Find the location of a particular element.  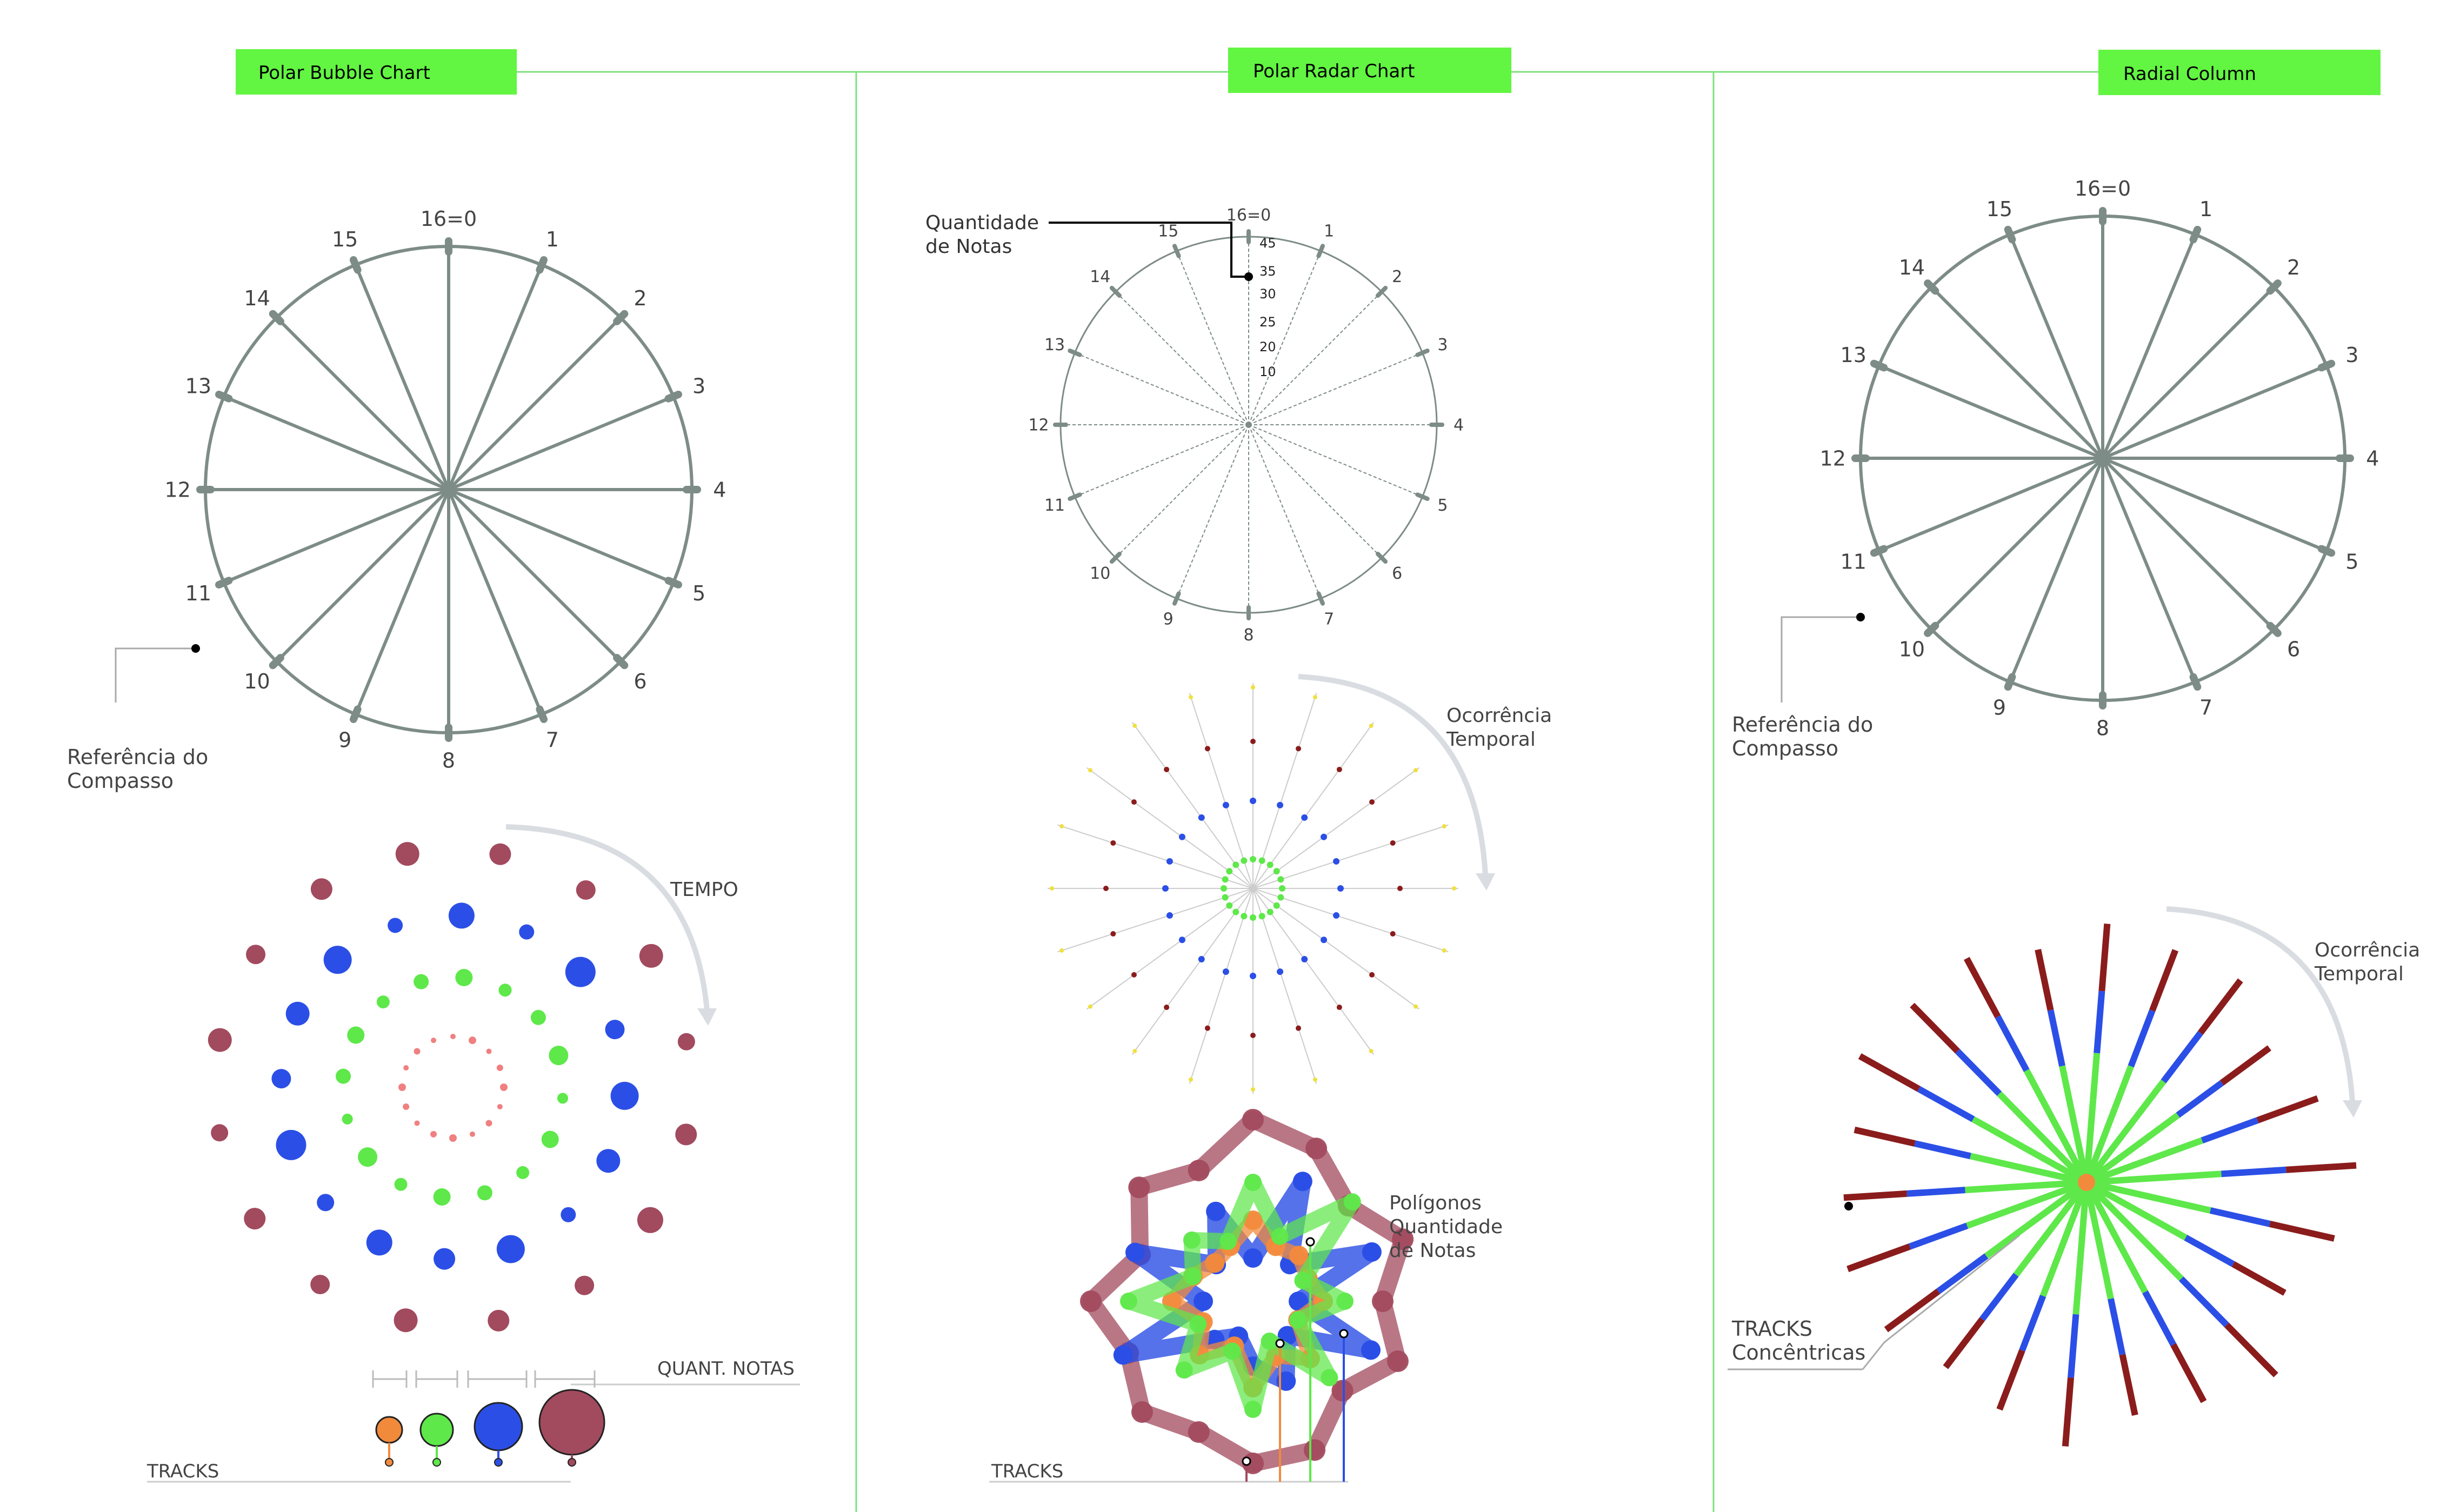

dial-label: 1 is located at coordinates (552, 239).